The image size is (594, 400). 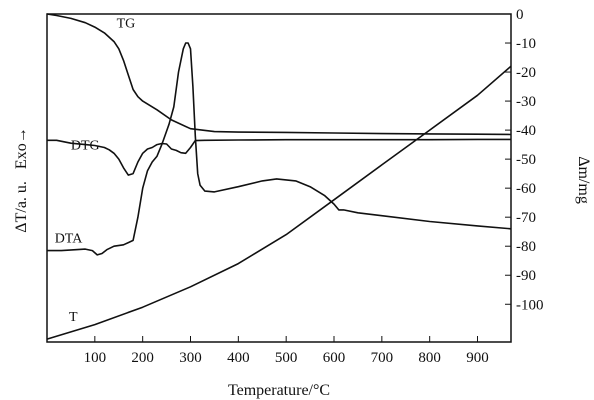 I want to click on series-label-dta: DTA, so click(x=69, y=239).